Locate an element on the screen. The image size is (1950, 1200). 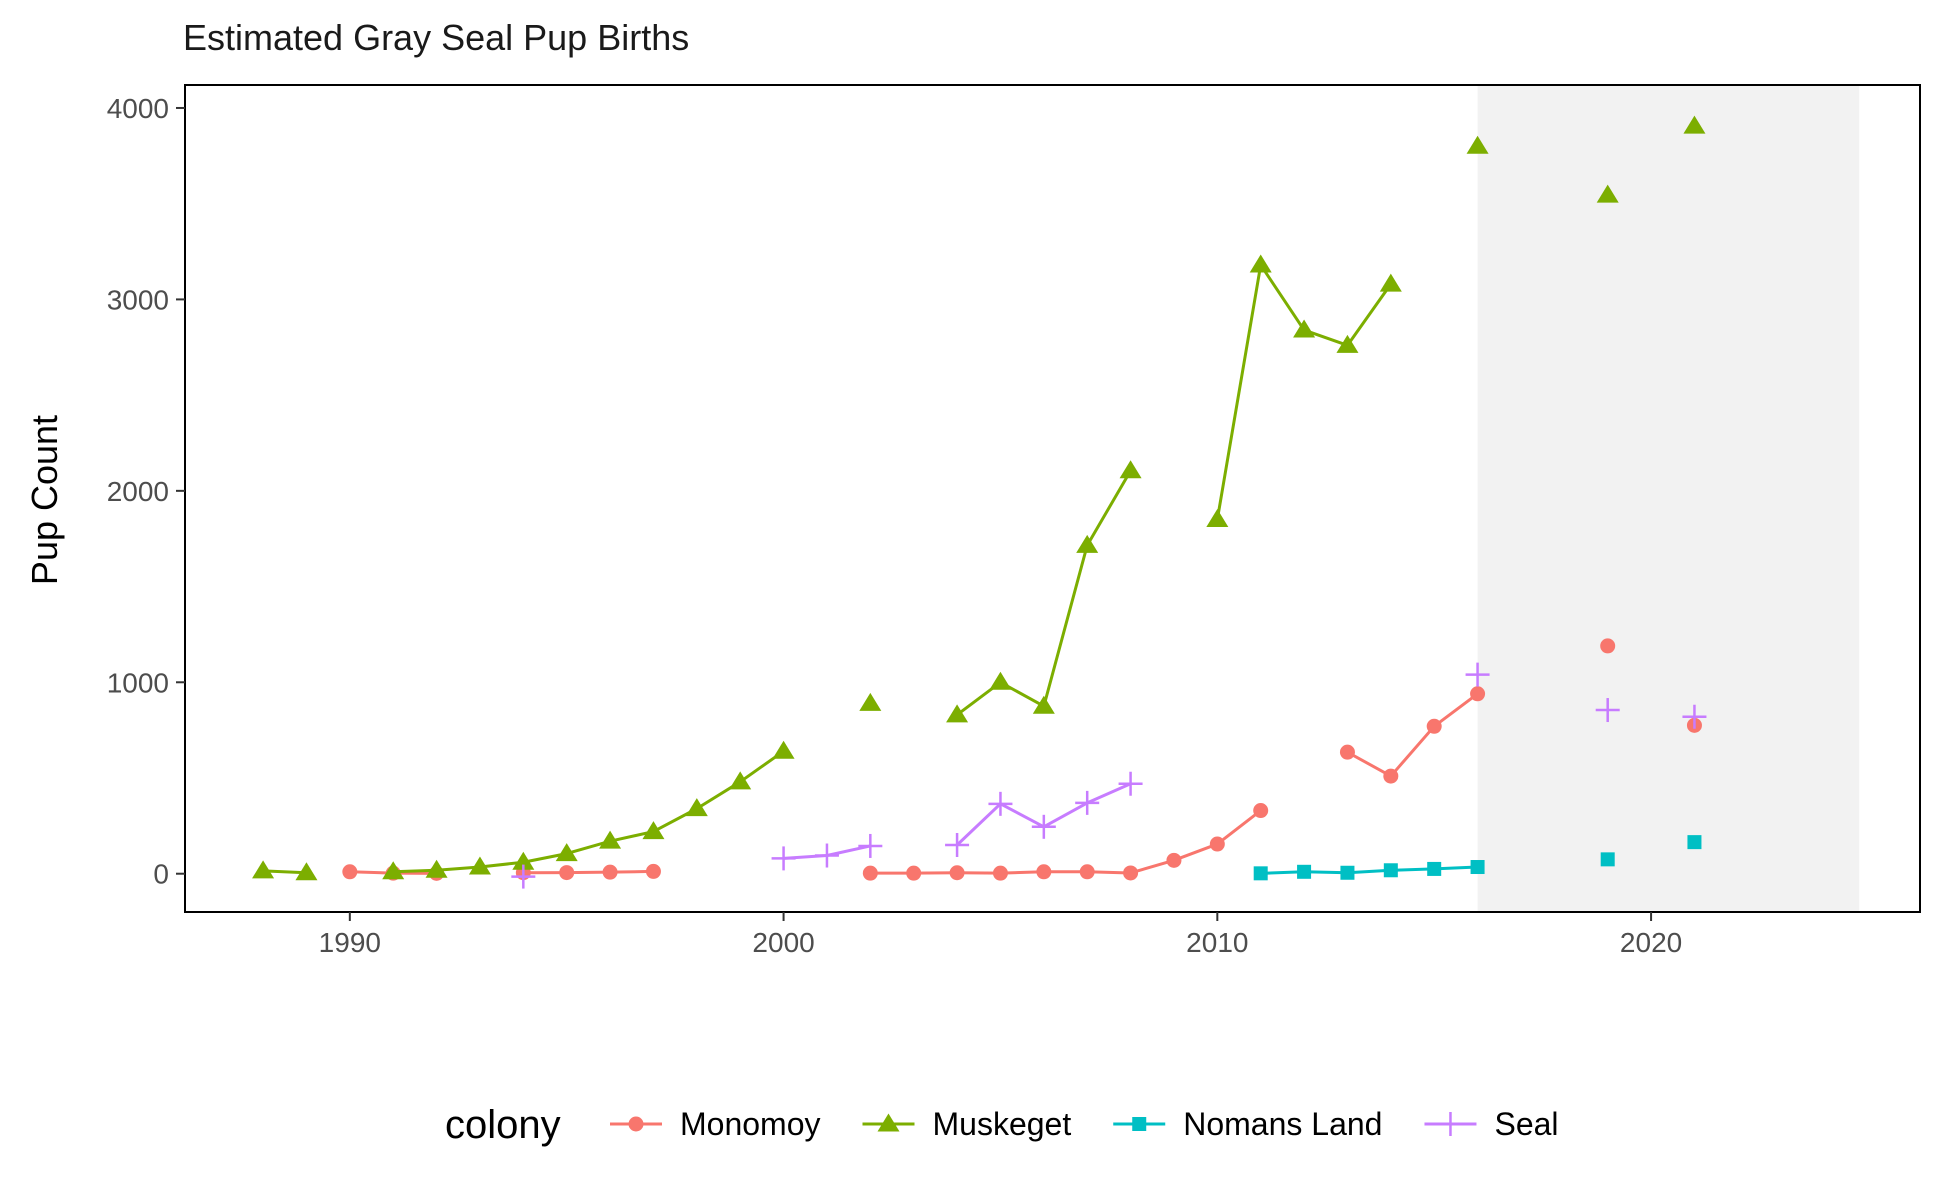
y-tick-label: 4000 is located at coordinates (138, 108).